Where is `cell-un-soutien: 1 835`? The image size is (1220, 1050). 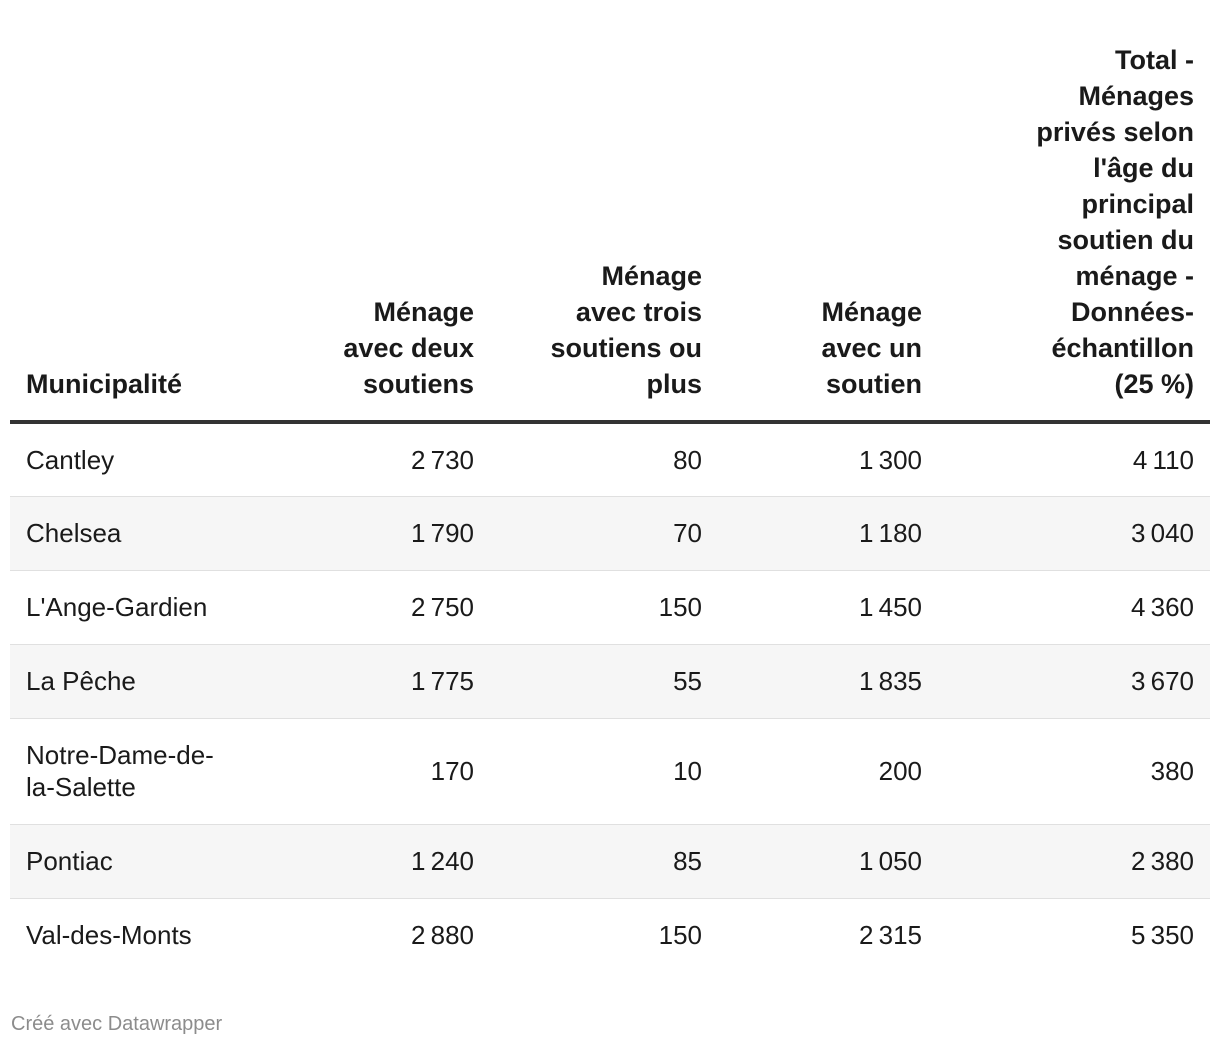
cell-un-soutien: 1 835 is located at coordinates (828, 681).